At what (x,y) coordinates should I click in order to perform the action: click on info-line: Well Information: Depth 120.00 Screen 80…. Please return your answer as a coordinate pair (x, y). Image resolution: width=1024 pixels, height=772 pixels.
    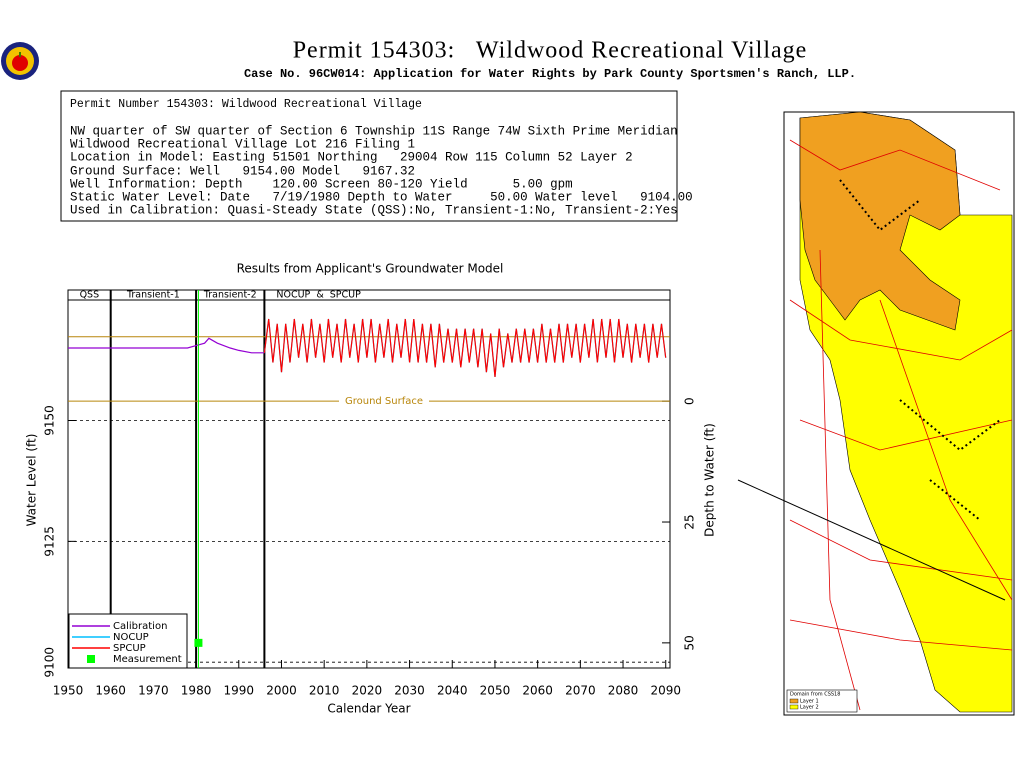
    Looking at the image, I should click on (321, 184).